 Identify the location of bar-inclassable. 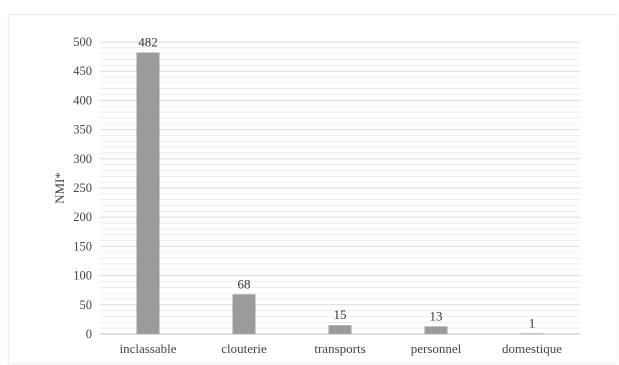
(148, 193).